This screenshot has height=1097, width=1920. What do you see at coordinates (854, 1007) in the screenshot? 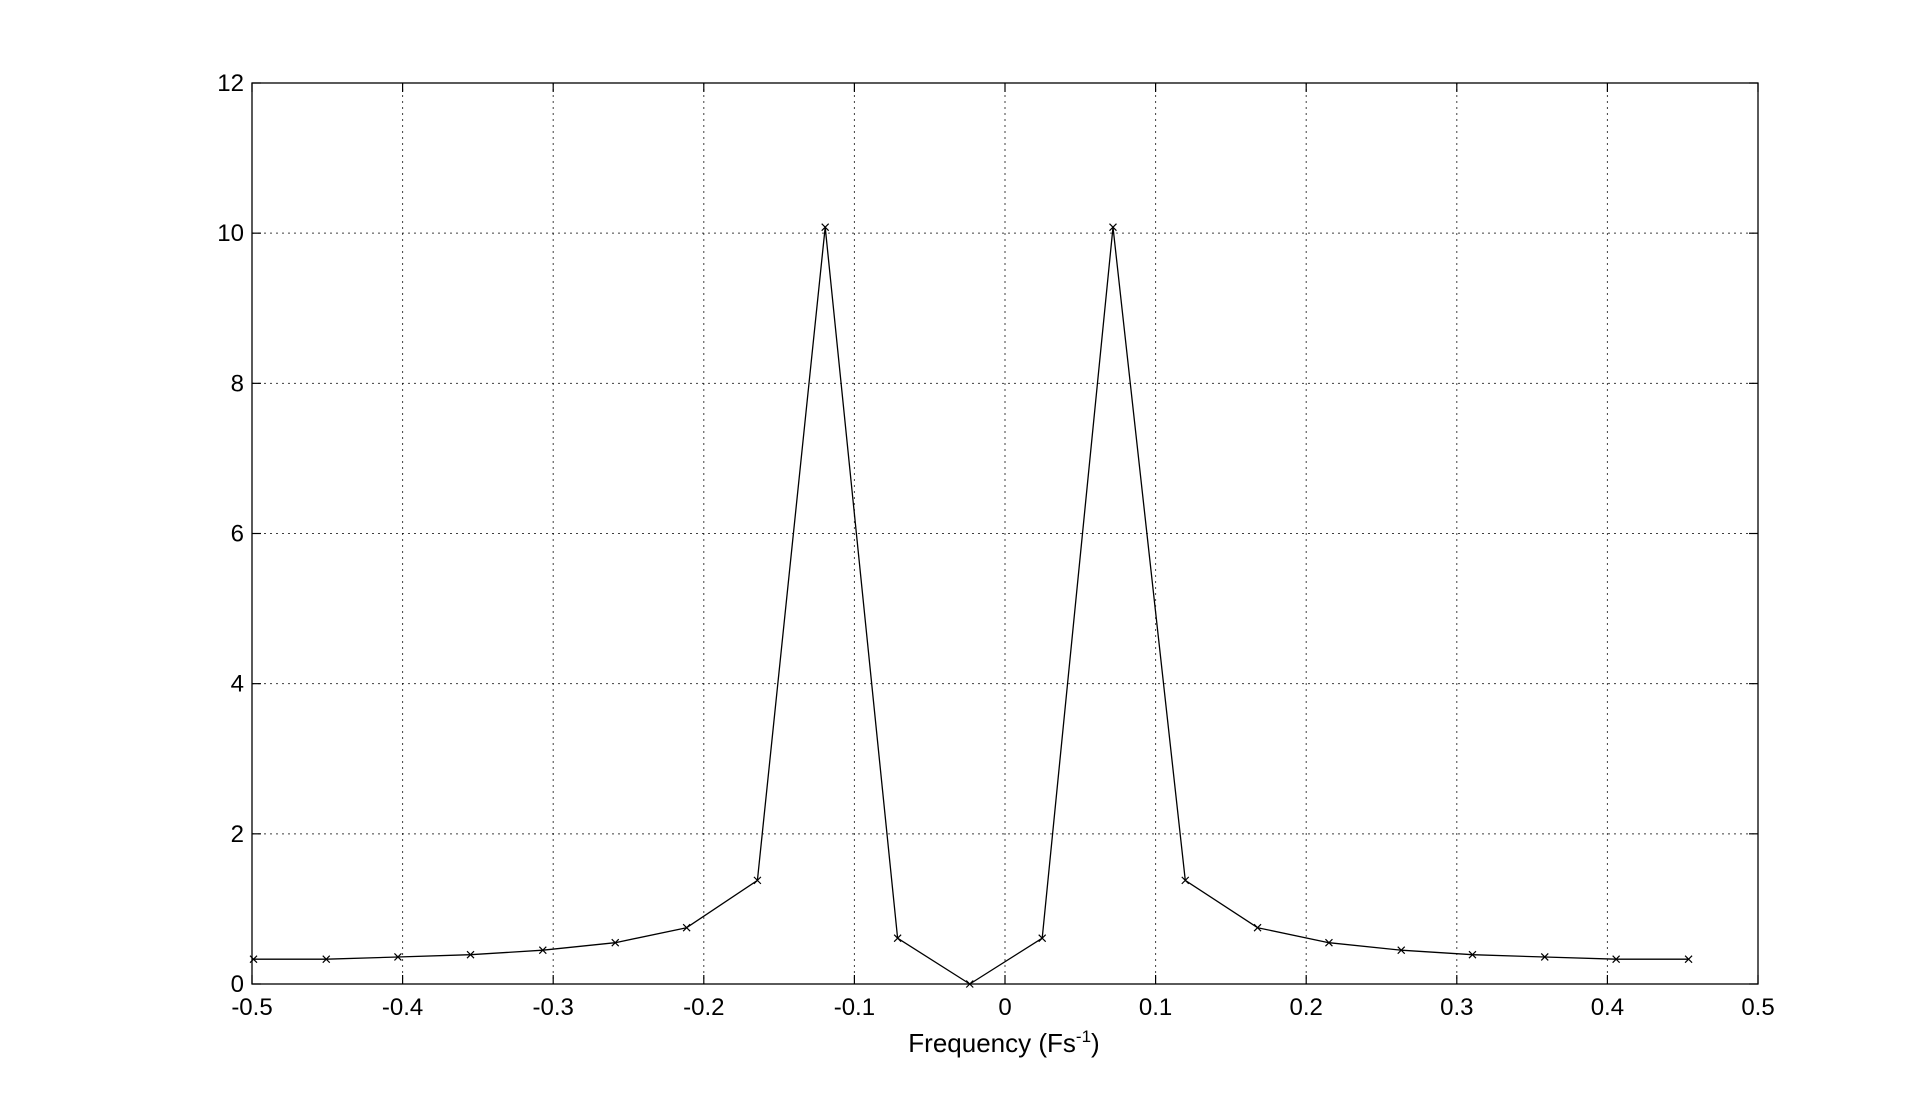
I see `x-tick-label: -0.1` at bounding box center [854, 1007].